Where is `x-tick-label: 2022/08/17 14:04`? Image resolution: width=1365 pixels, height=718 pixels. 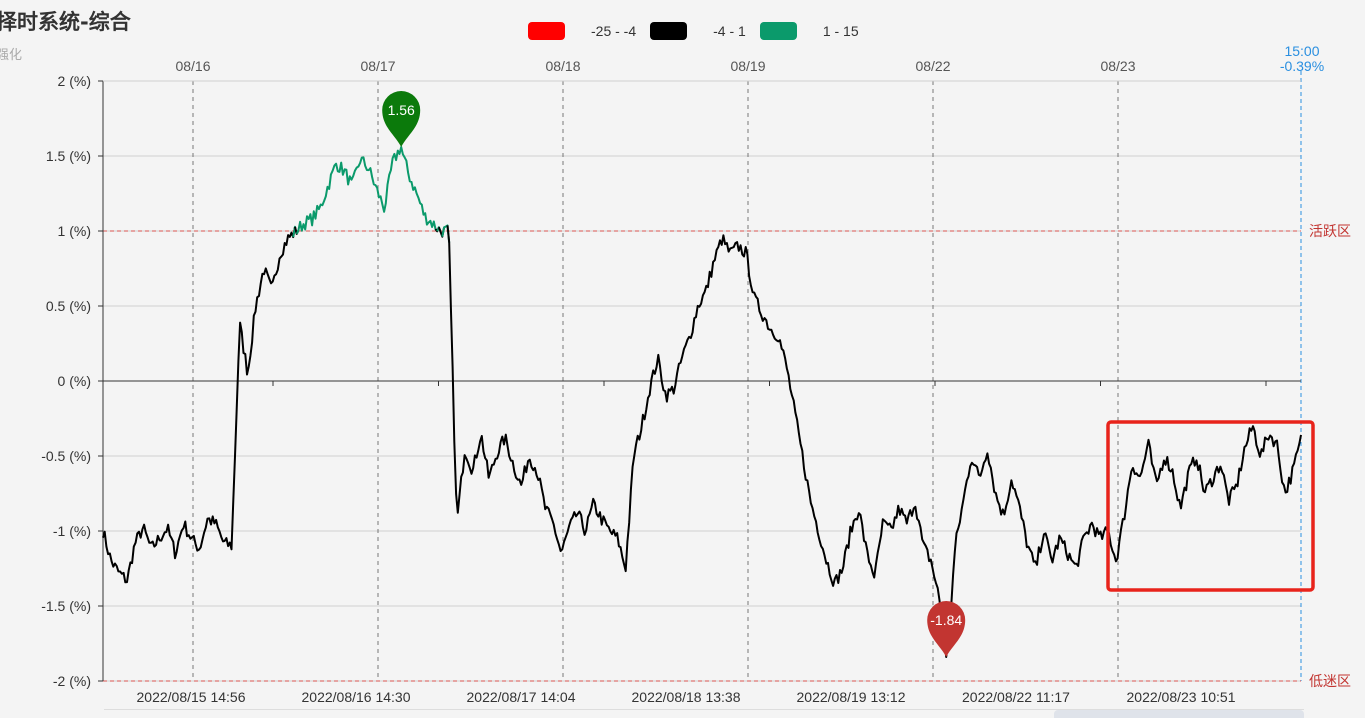
x-tick-label: 2022/08/17 14:04 is located at coordinates (521, 697).